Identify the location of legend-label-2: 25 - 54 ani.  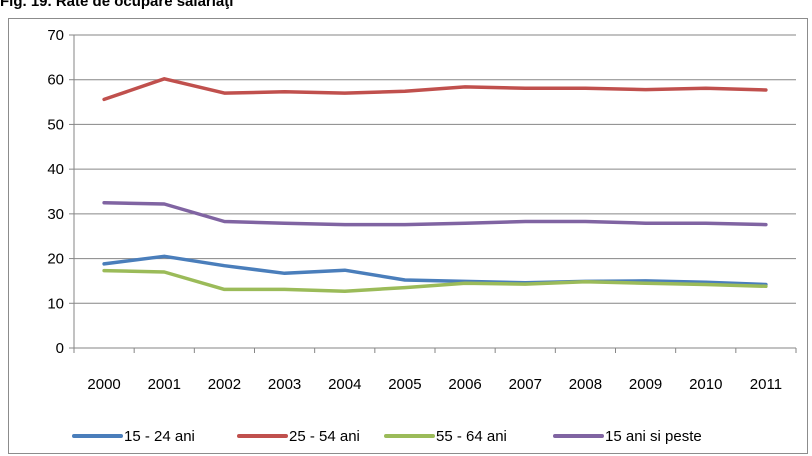
(324, 436).